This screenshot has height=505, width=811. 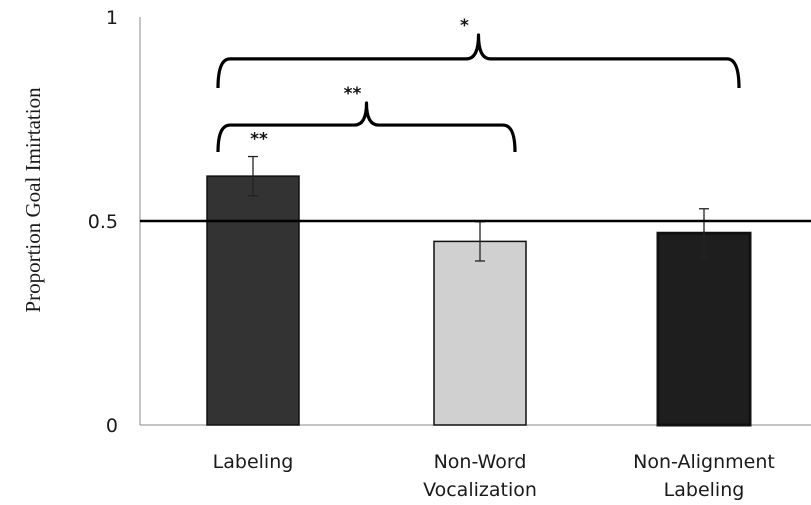 I want to click on category-label: Non-Alignment, so click(x=704, y=462).